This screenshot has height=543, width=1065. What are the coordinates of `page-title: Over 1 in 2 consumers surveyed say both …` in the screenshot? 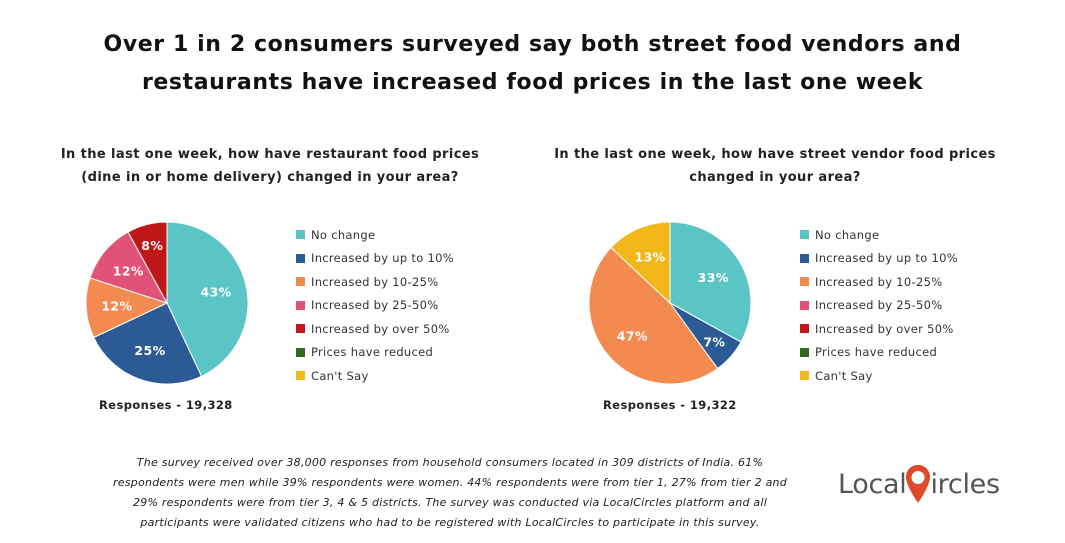 It's located at (532, 64).